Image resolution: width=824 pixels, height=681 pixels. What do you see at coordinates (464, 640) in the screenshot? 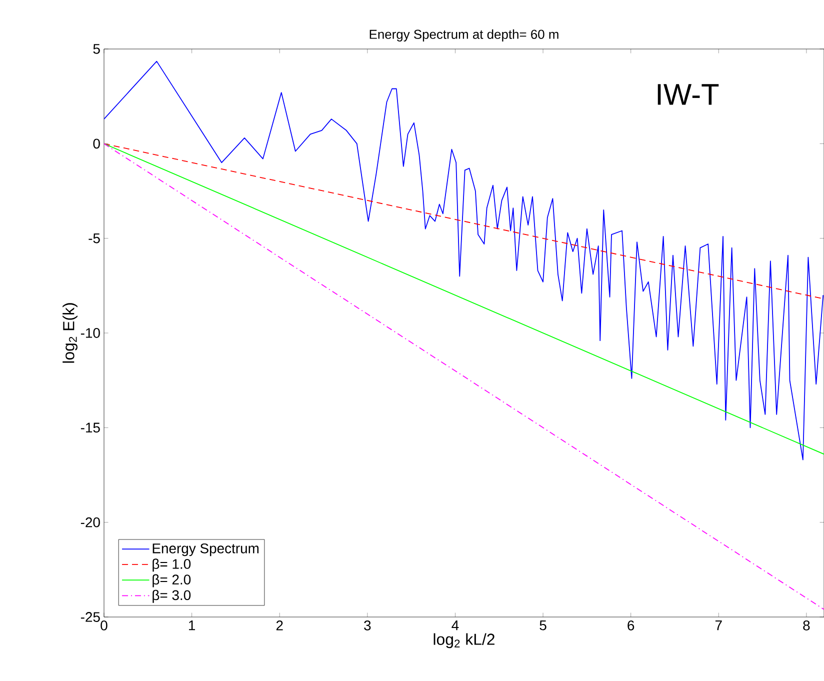
I see `x-axis-title: log$_{2}$ kL/2` at bounding box center [464, 640].